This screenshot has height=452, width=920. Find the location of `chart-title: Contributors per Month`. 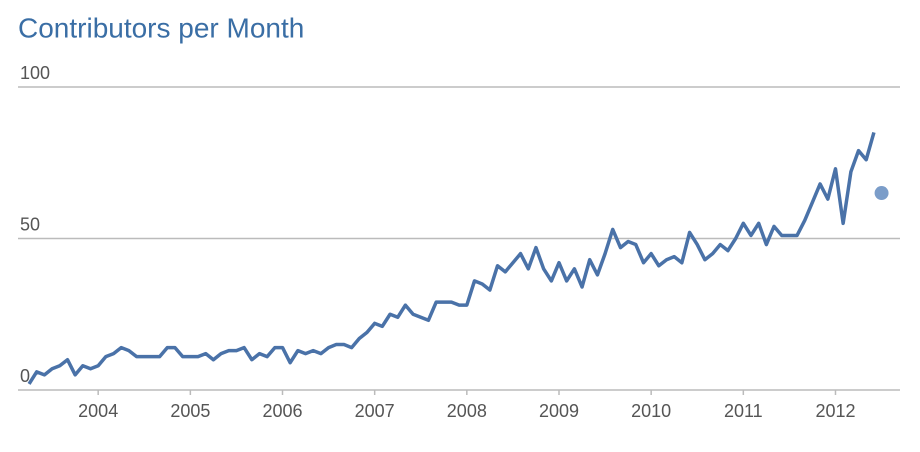

chart-title: Contributors per Month is located at coordinates (161, 27).